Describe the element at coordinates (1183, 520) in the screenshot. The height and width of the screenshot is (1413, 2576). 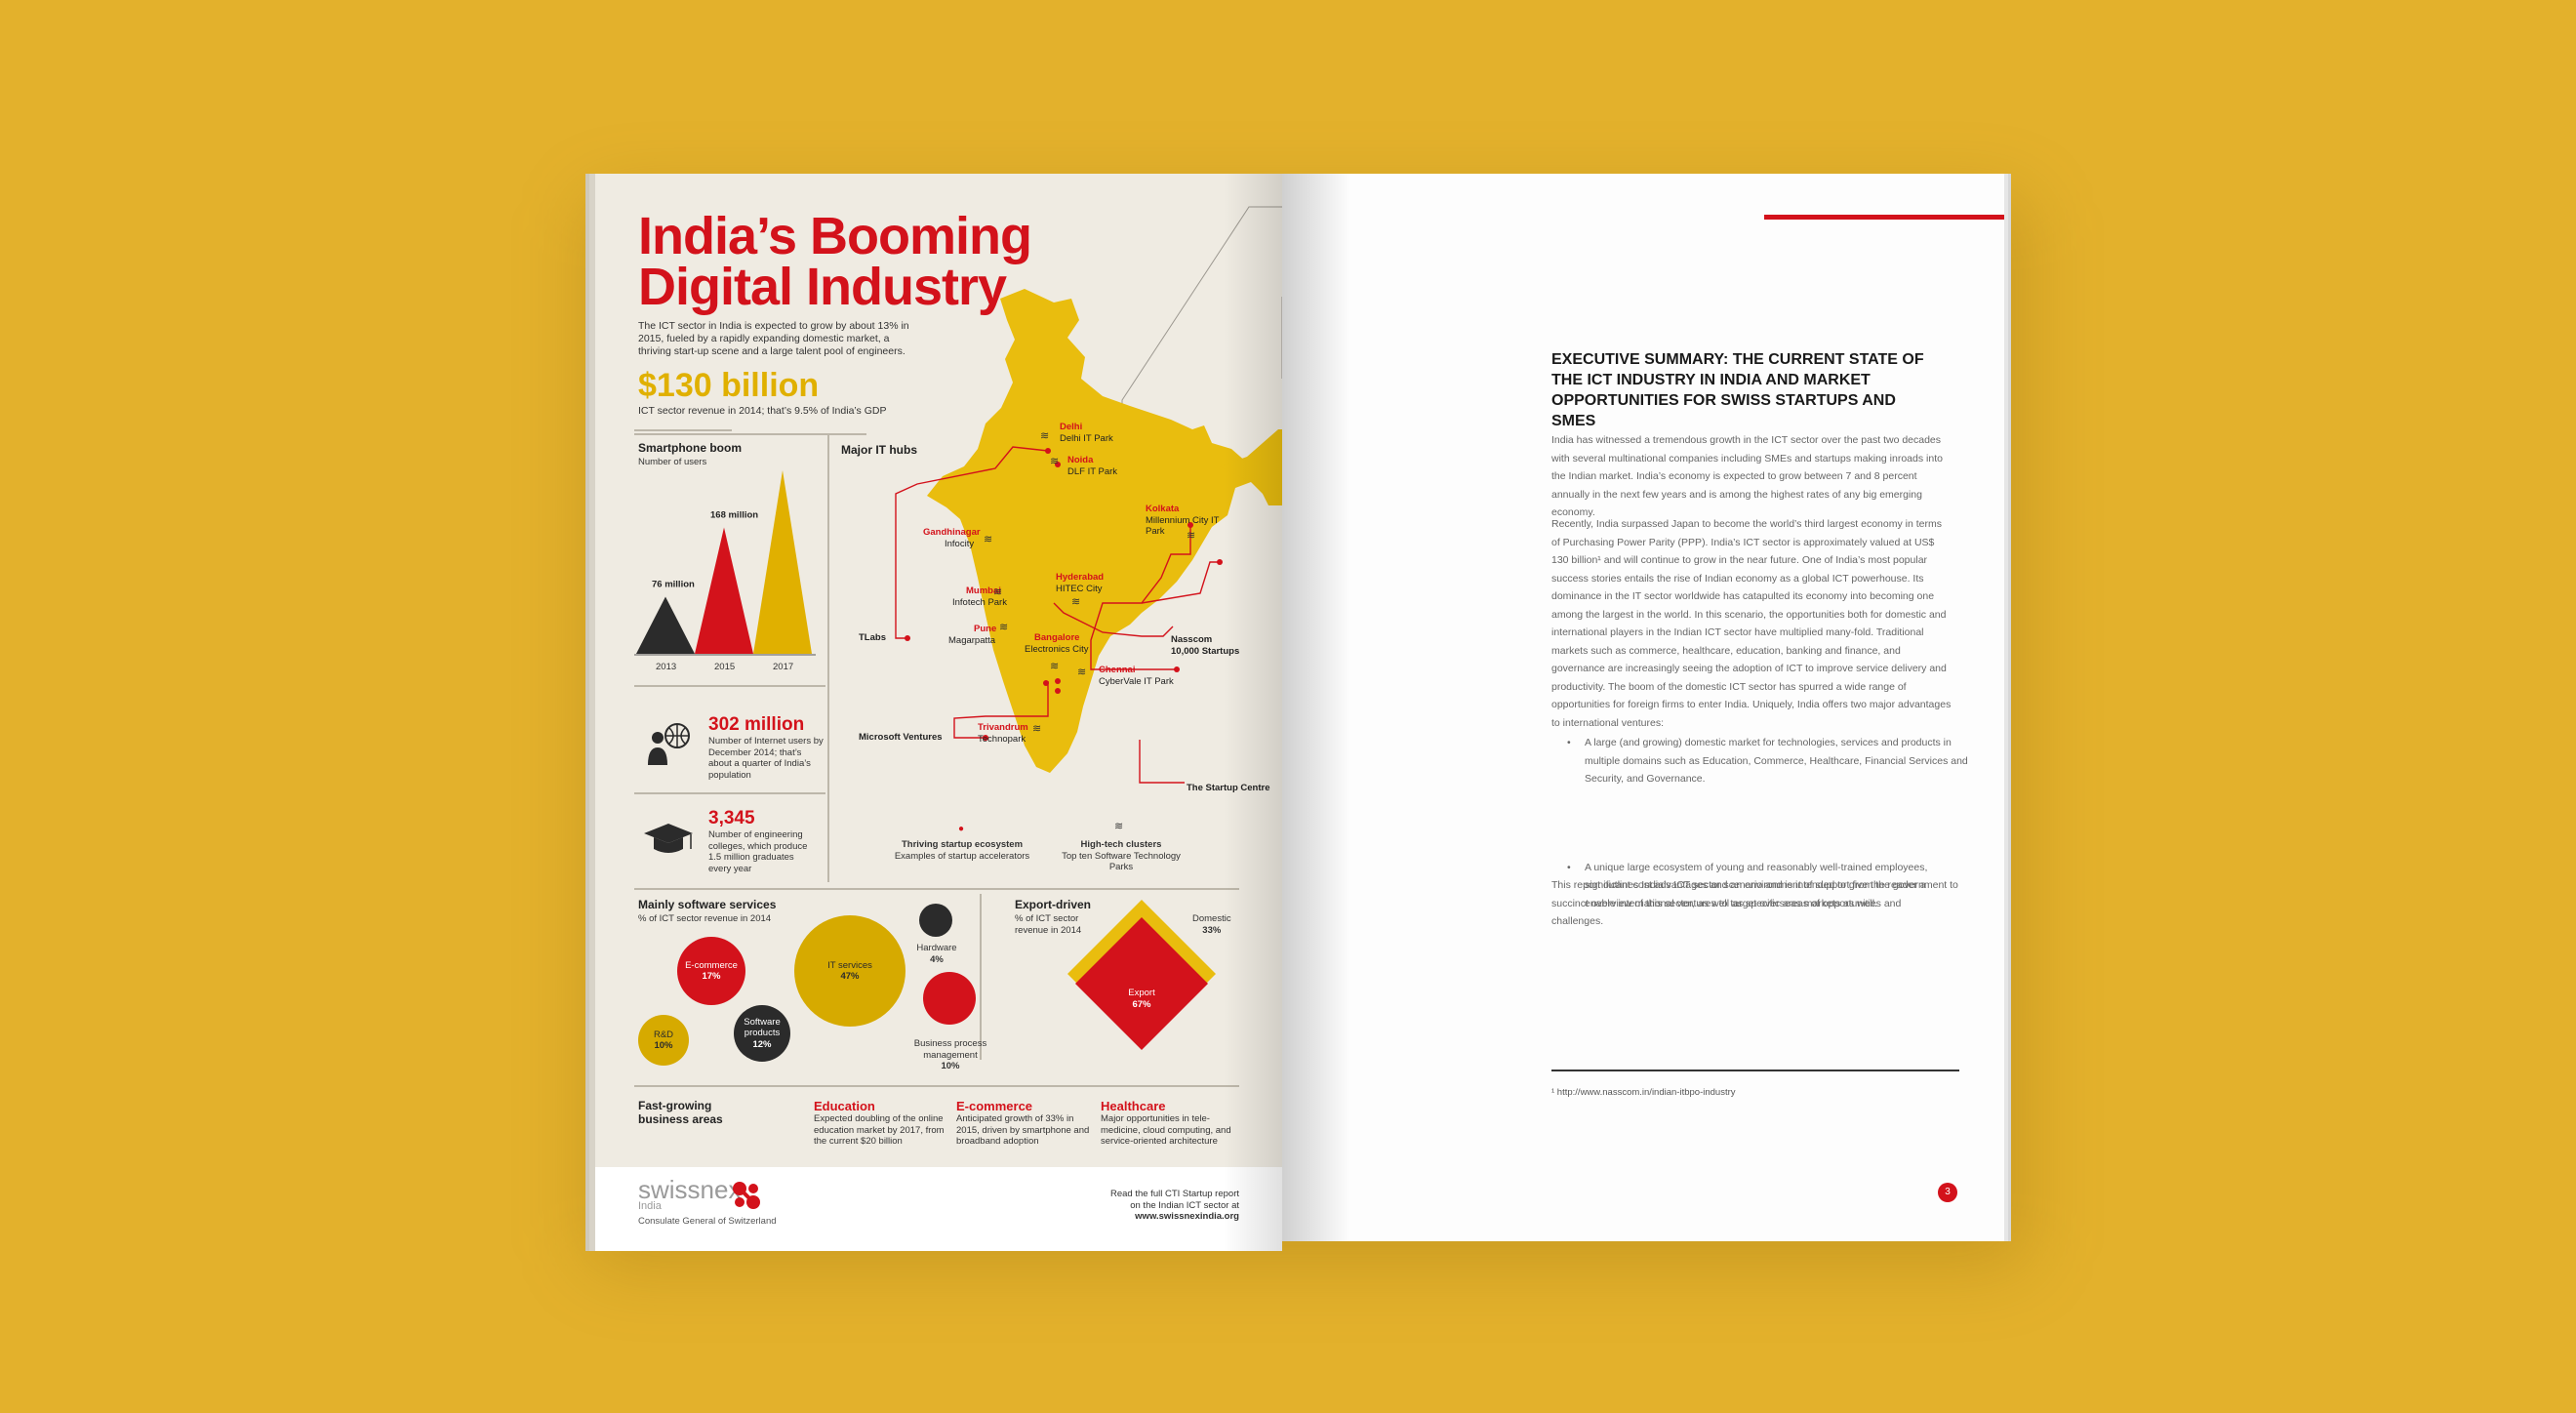
I see `city-kolkata: Kolkata Millennium City IT Park` at that location.